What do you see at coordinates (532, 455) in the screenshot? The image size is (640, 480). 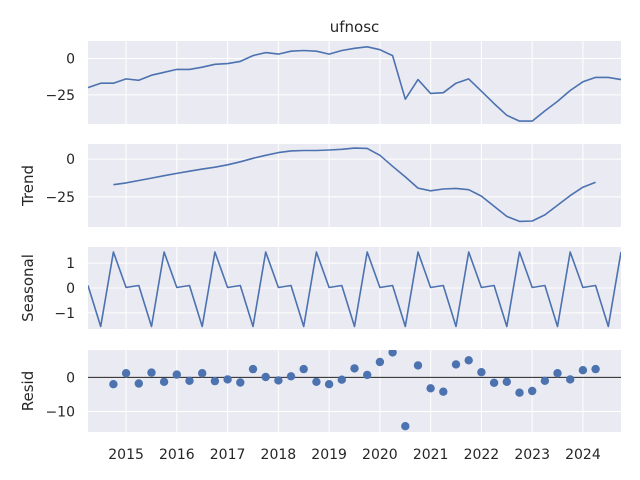 I see `x-tick-label: 2023` at bounding box center [532, 455].